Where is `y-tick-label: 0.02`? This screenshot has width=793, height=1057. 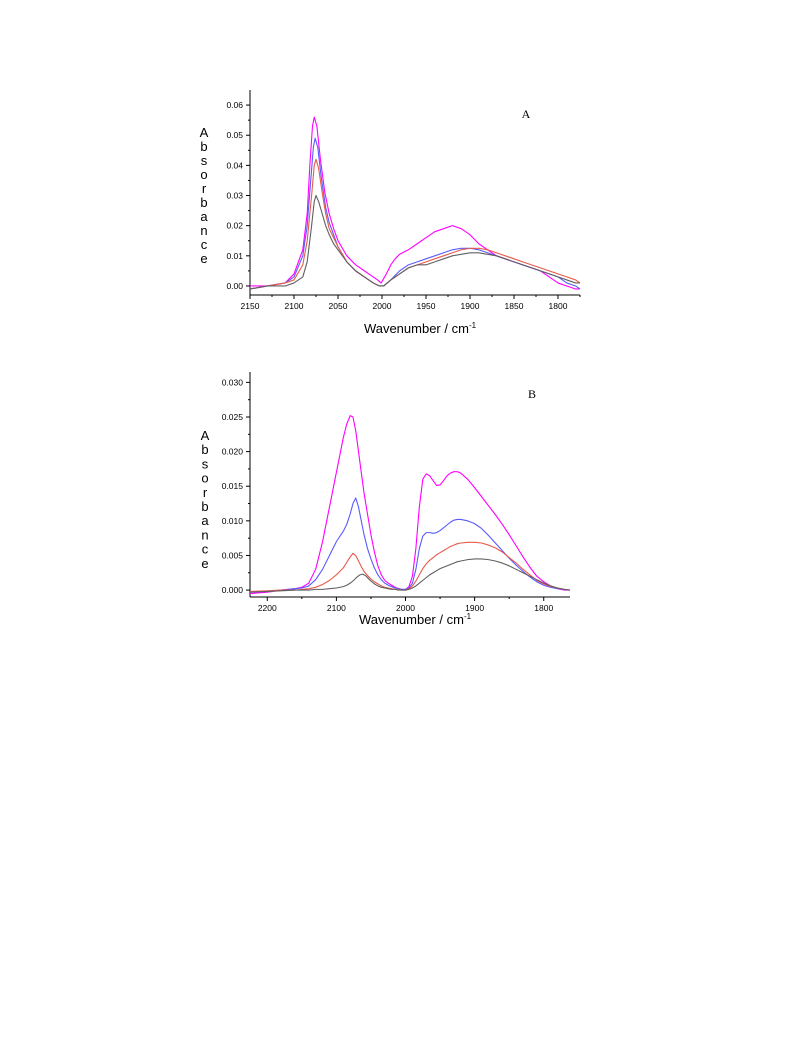 y-tick-label: 0.02 is located at coordinates (234, 226).